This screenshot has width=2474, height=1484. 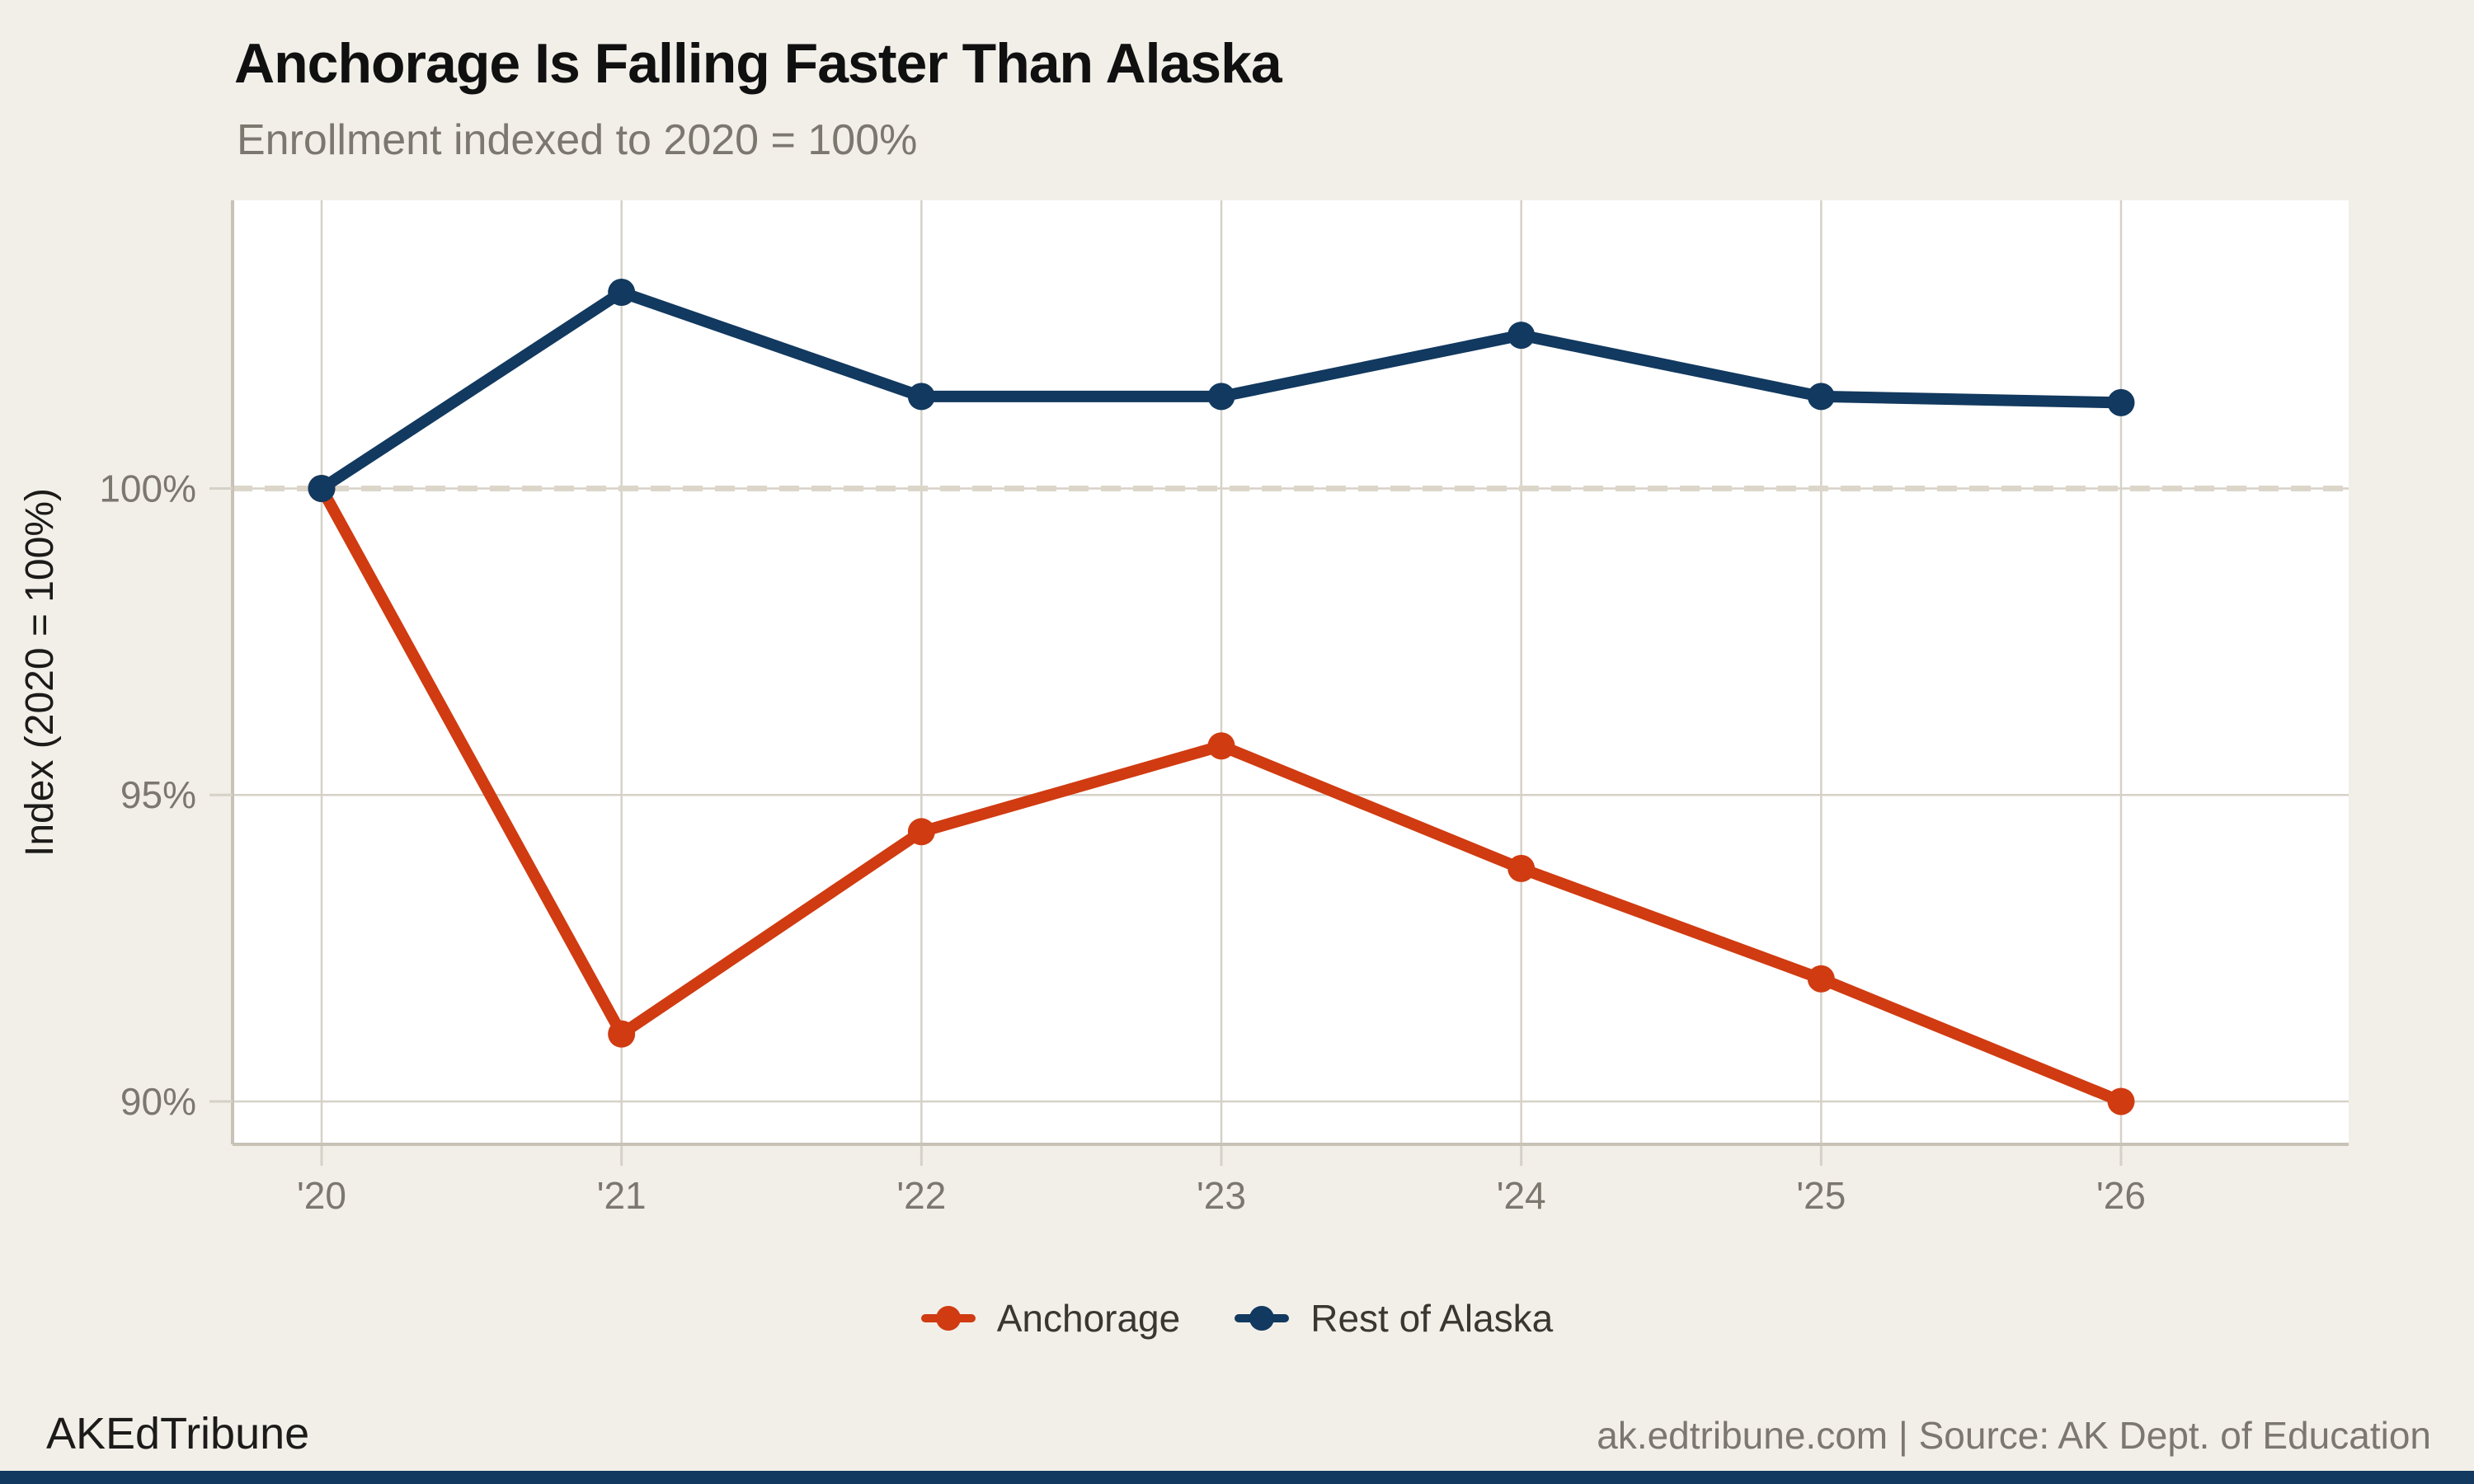 What do you see at coordinates (178, 1433) in the screenshot?
I see `publisher-brand: AKEdTribune` at bounding box center [178, 1433].